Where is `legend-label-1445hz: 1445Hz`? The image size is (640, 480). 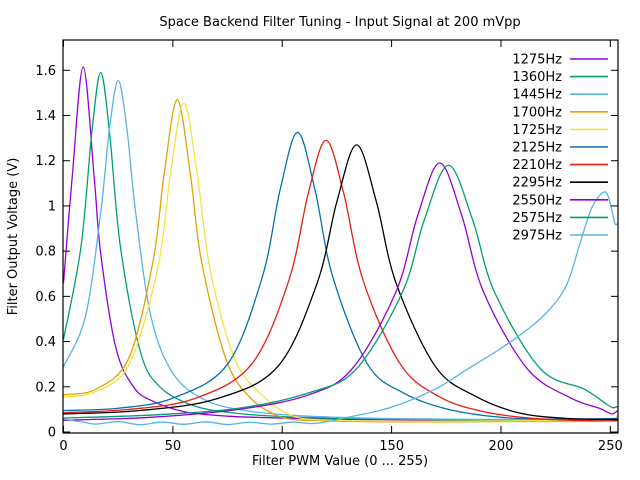 legend-label-1445hz: 1445Hz is located at coordinates (537, 95).